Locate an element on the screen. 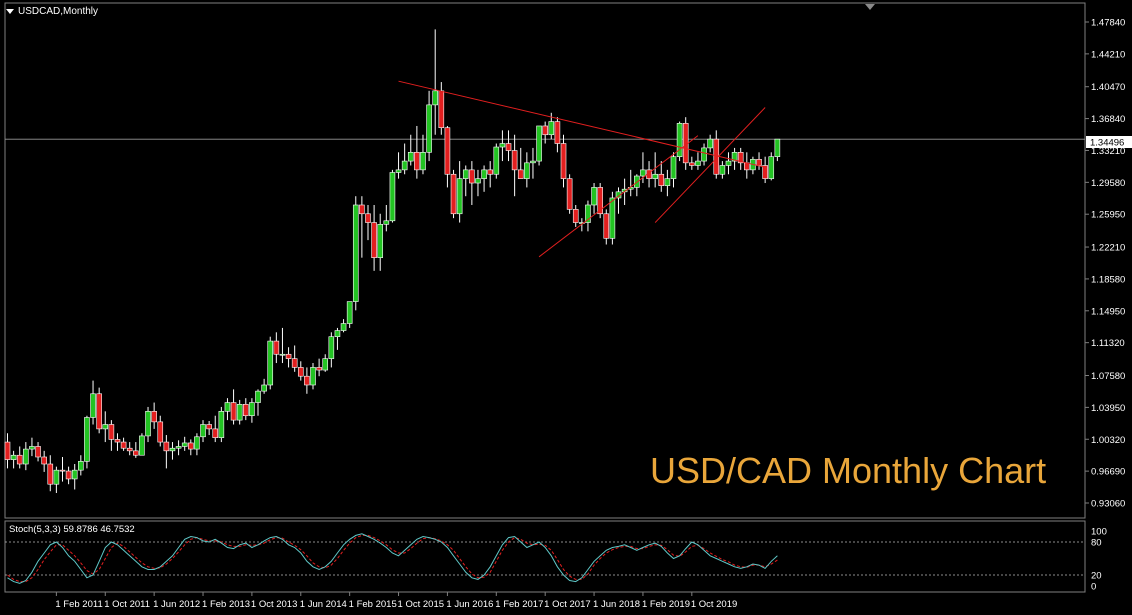  trendline-group is located at coordinates (582, 169).